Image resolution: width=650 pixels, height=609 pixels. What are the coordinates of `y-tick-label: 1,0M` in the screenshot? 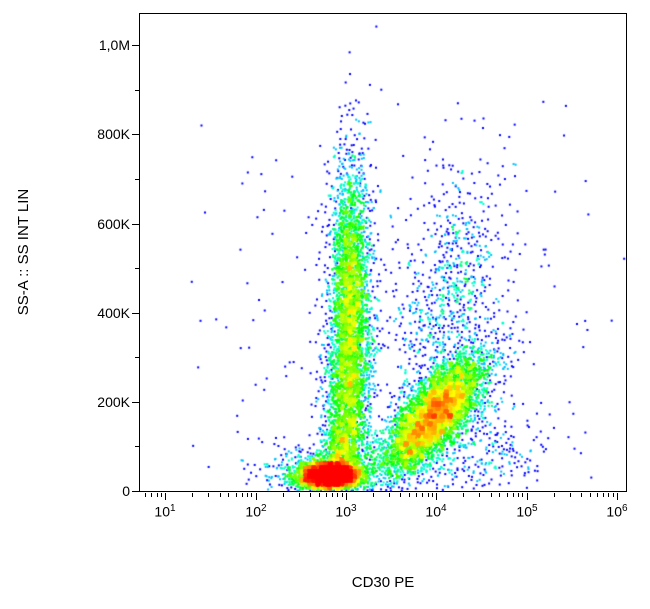 It's located at (114, 45).